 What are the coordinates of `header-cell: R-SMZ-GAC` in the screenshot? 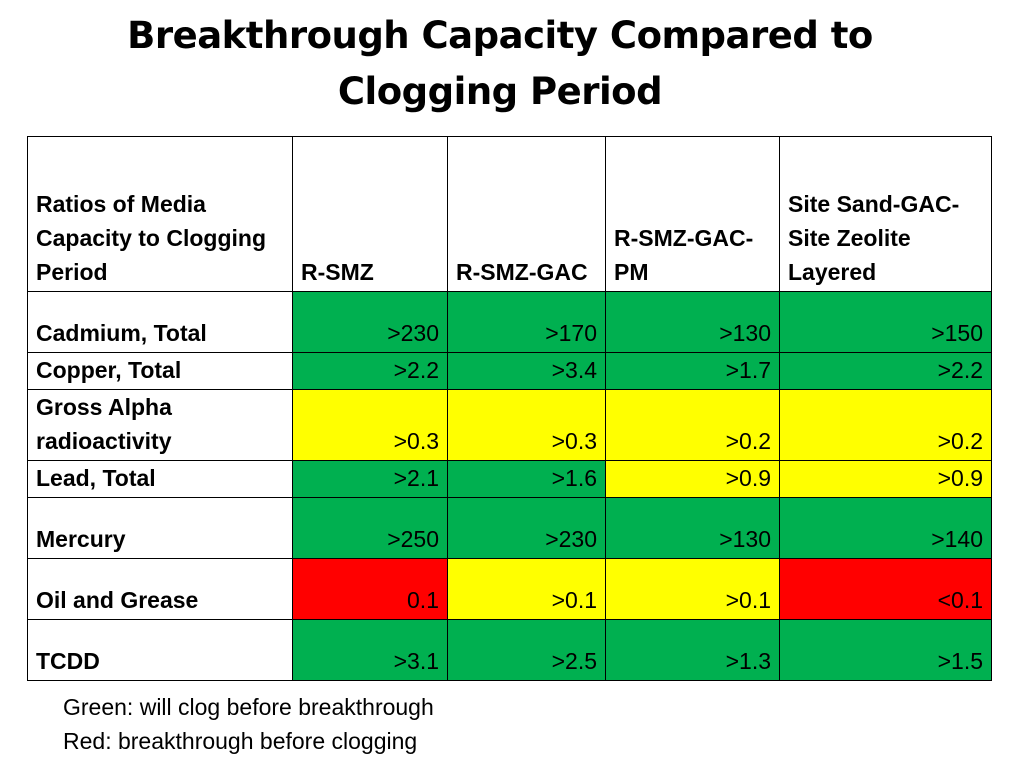 It's located at (526, 214).